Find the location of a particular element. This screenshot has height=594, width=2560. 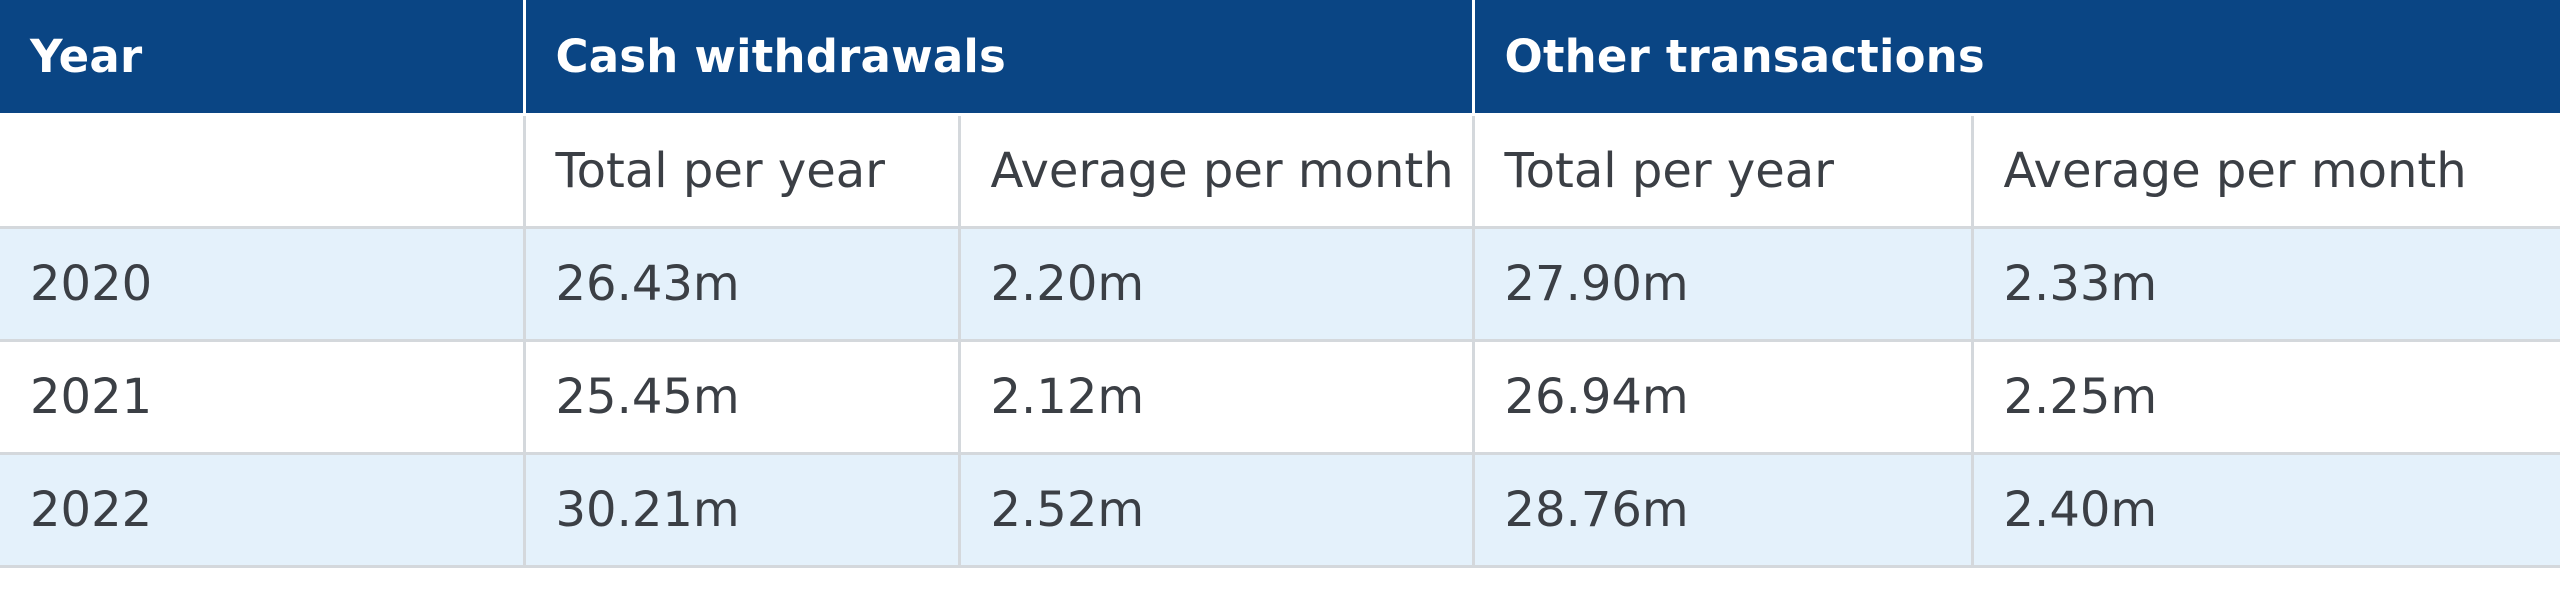

cell-cash-average: 2.12m is located at coordinates (1215, 397).